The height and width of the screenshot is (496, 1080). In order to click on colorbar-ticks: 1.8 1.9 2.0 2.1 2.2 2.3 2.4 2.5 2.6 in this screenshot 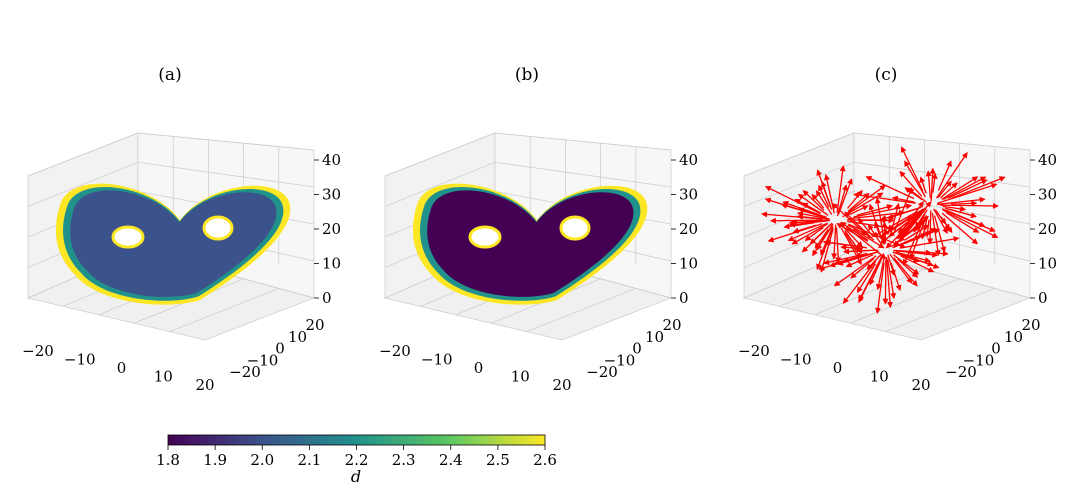, I will do `click(356, 457)`.